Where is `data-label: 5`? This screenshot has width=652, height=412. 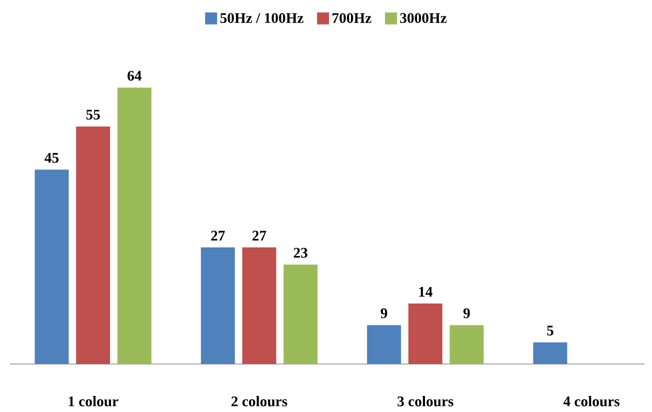 data-label: 5 is located at coordinates (550, 331).